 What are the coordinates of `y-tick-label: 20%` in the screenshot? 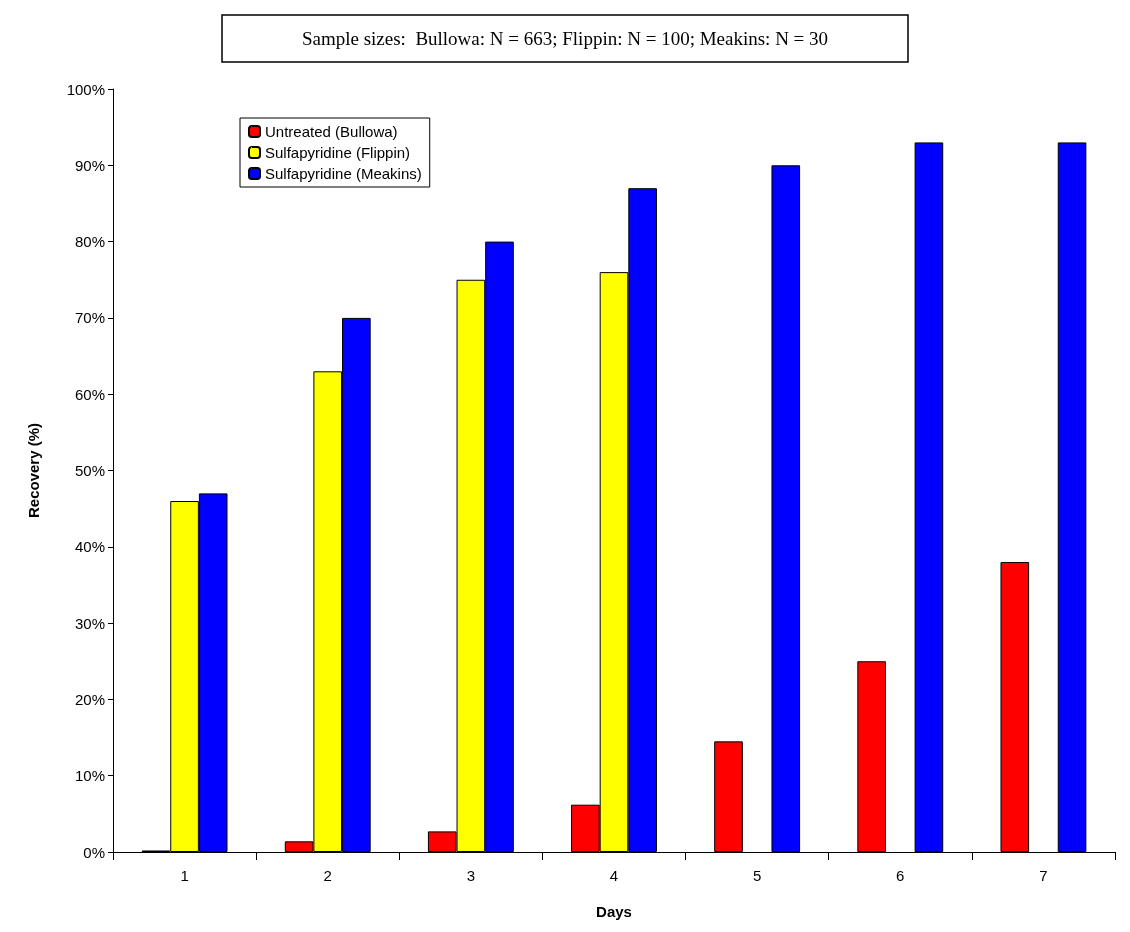 It's located at (89, 699).